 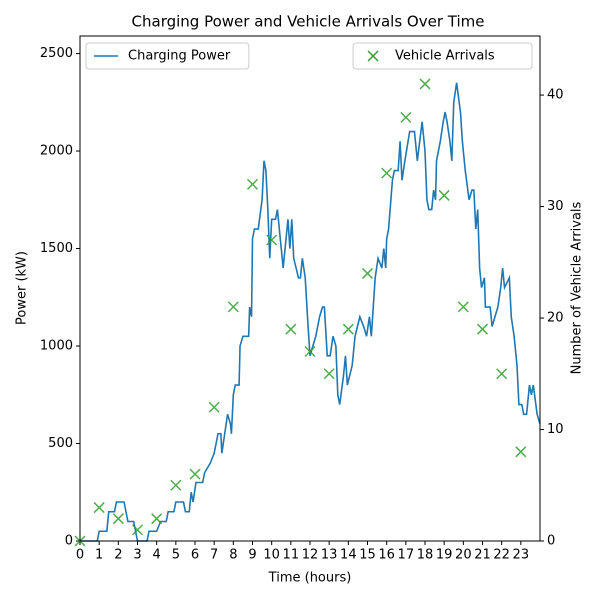 What do you see at coordinates (445, 56) in the screenshot?
I see `legend-label: Vehicle Arrivals` at bounding box center [445, 56].